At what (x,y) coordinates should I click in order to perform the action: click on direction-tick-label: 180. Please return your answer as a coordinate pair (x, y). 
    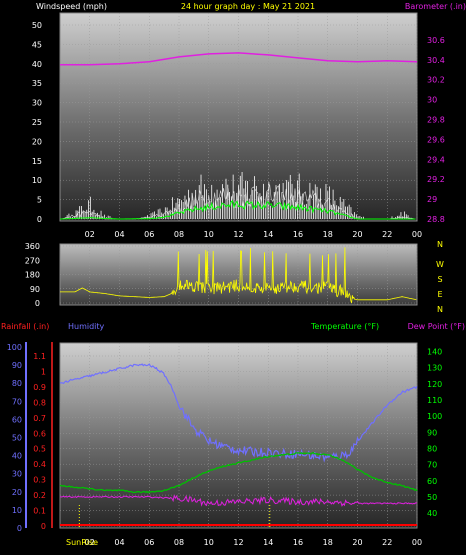
    Looking at the image, I should click on (32, 275).